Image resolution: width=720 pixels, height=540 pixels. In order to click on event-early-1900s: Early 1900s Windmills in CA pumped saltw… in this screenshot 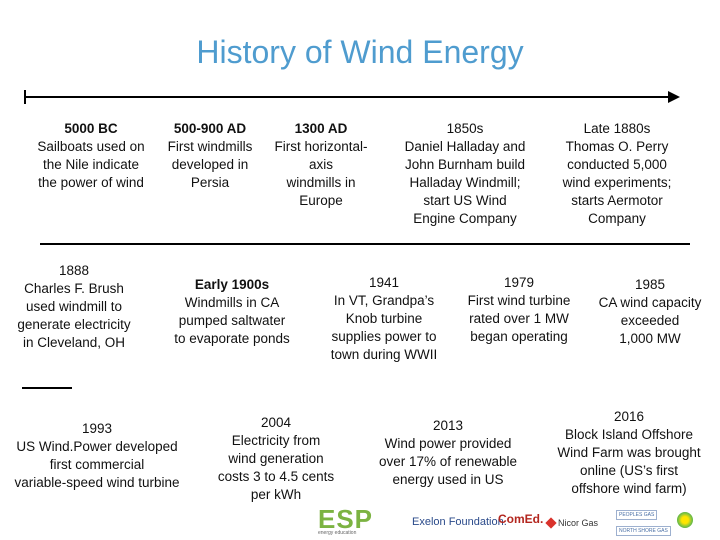, I will do `click(232, 312)`.